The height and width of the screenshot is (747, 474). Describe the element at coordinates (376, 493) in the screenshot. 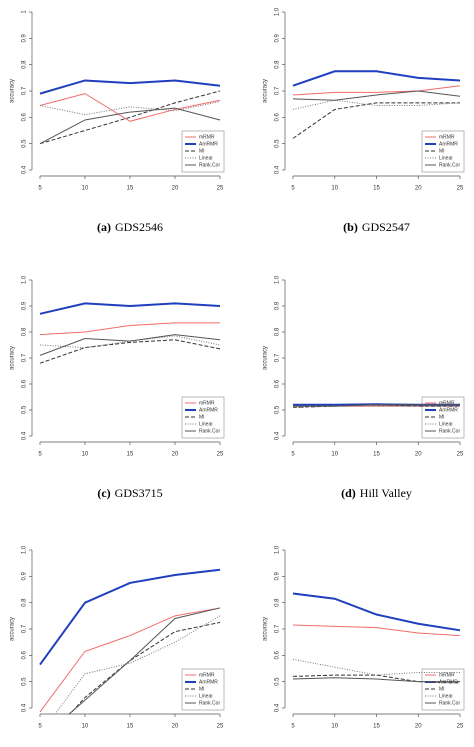

I see `caption: (d) Hill Valley` at that location.